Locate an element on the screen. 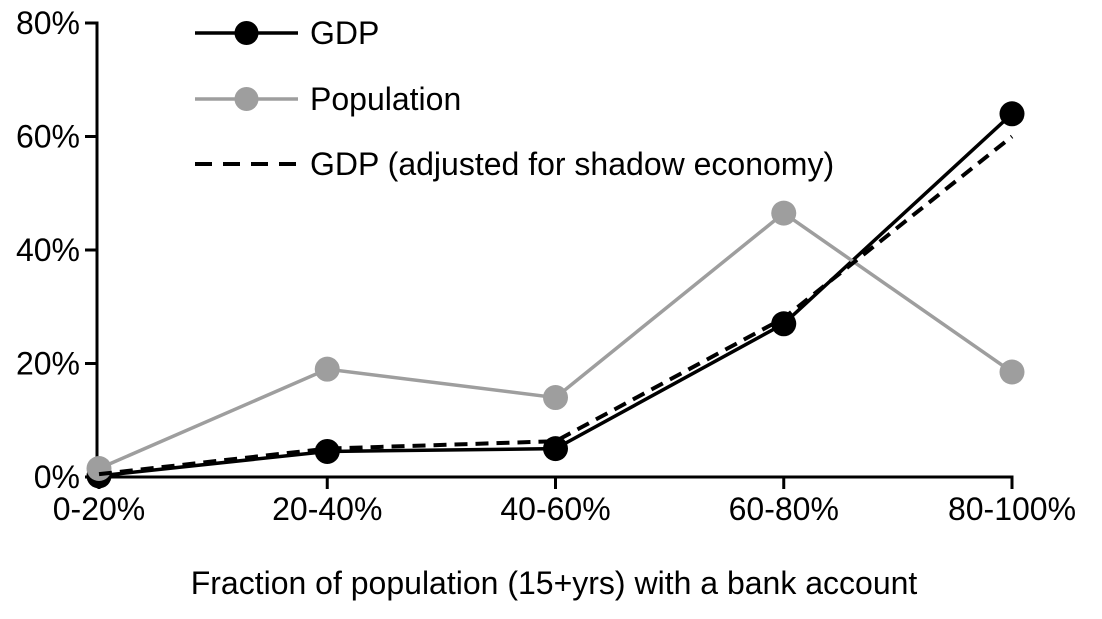  x-axis: 0-20% 20-40% 40-60% 60-80% 80-100% is located at coordinates (564, 501).